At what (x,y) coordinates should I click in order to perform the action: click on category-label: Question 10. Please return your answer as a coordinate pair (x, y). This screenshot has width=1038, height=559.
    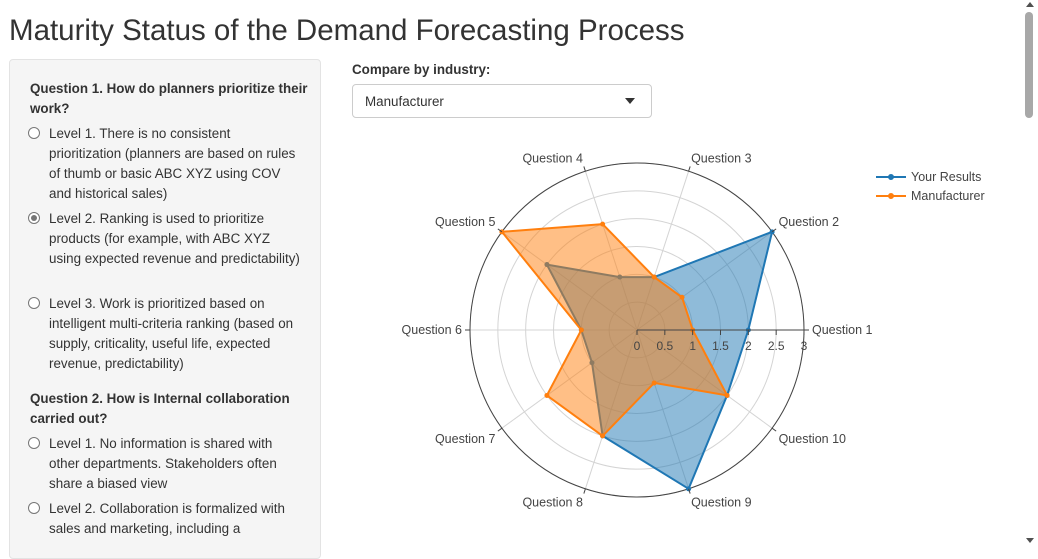
    Looking at the image, I should click on (812, 439).